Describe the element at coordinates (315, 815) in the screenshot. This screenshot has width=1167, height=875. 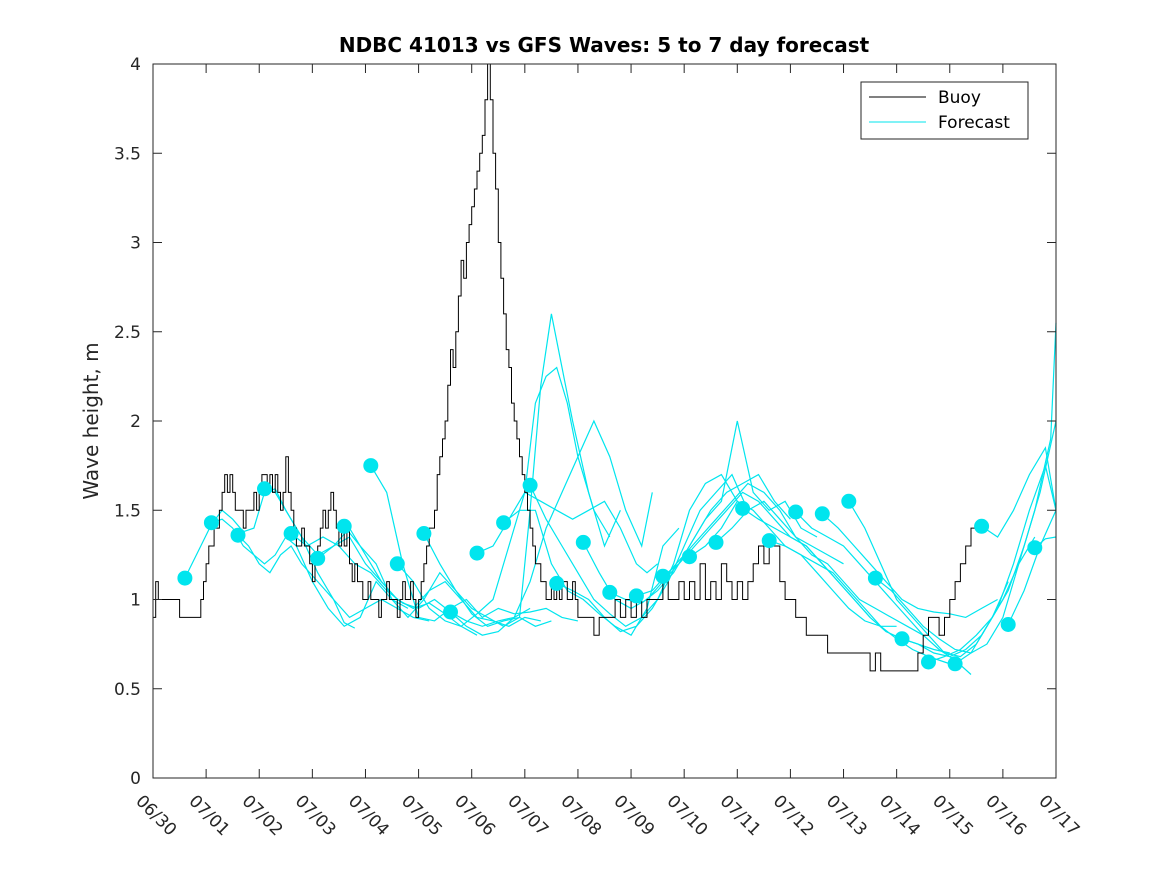
I see `x-tick-label: 07/03` at that location.